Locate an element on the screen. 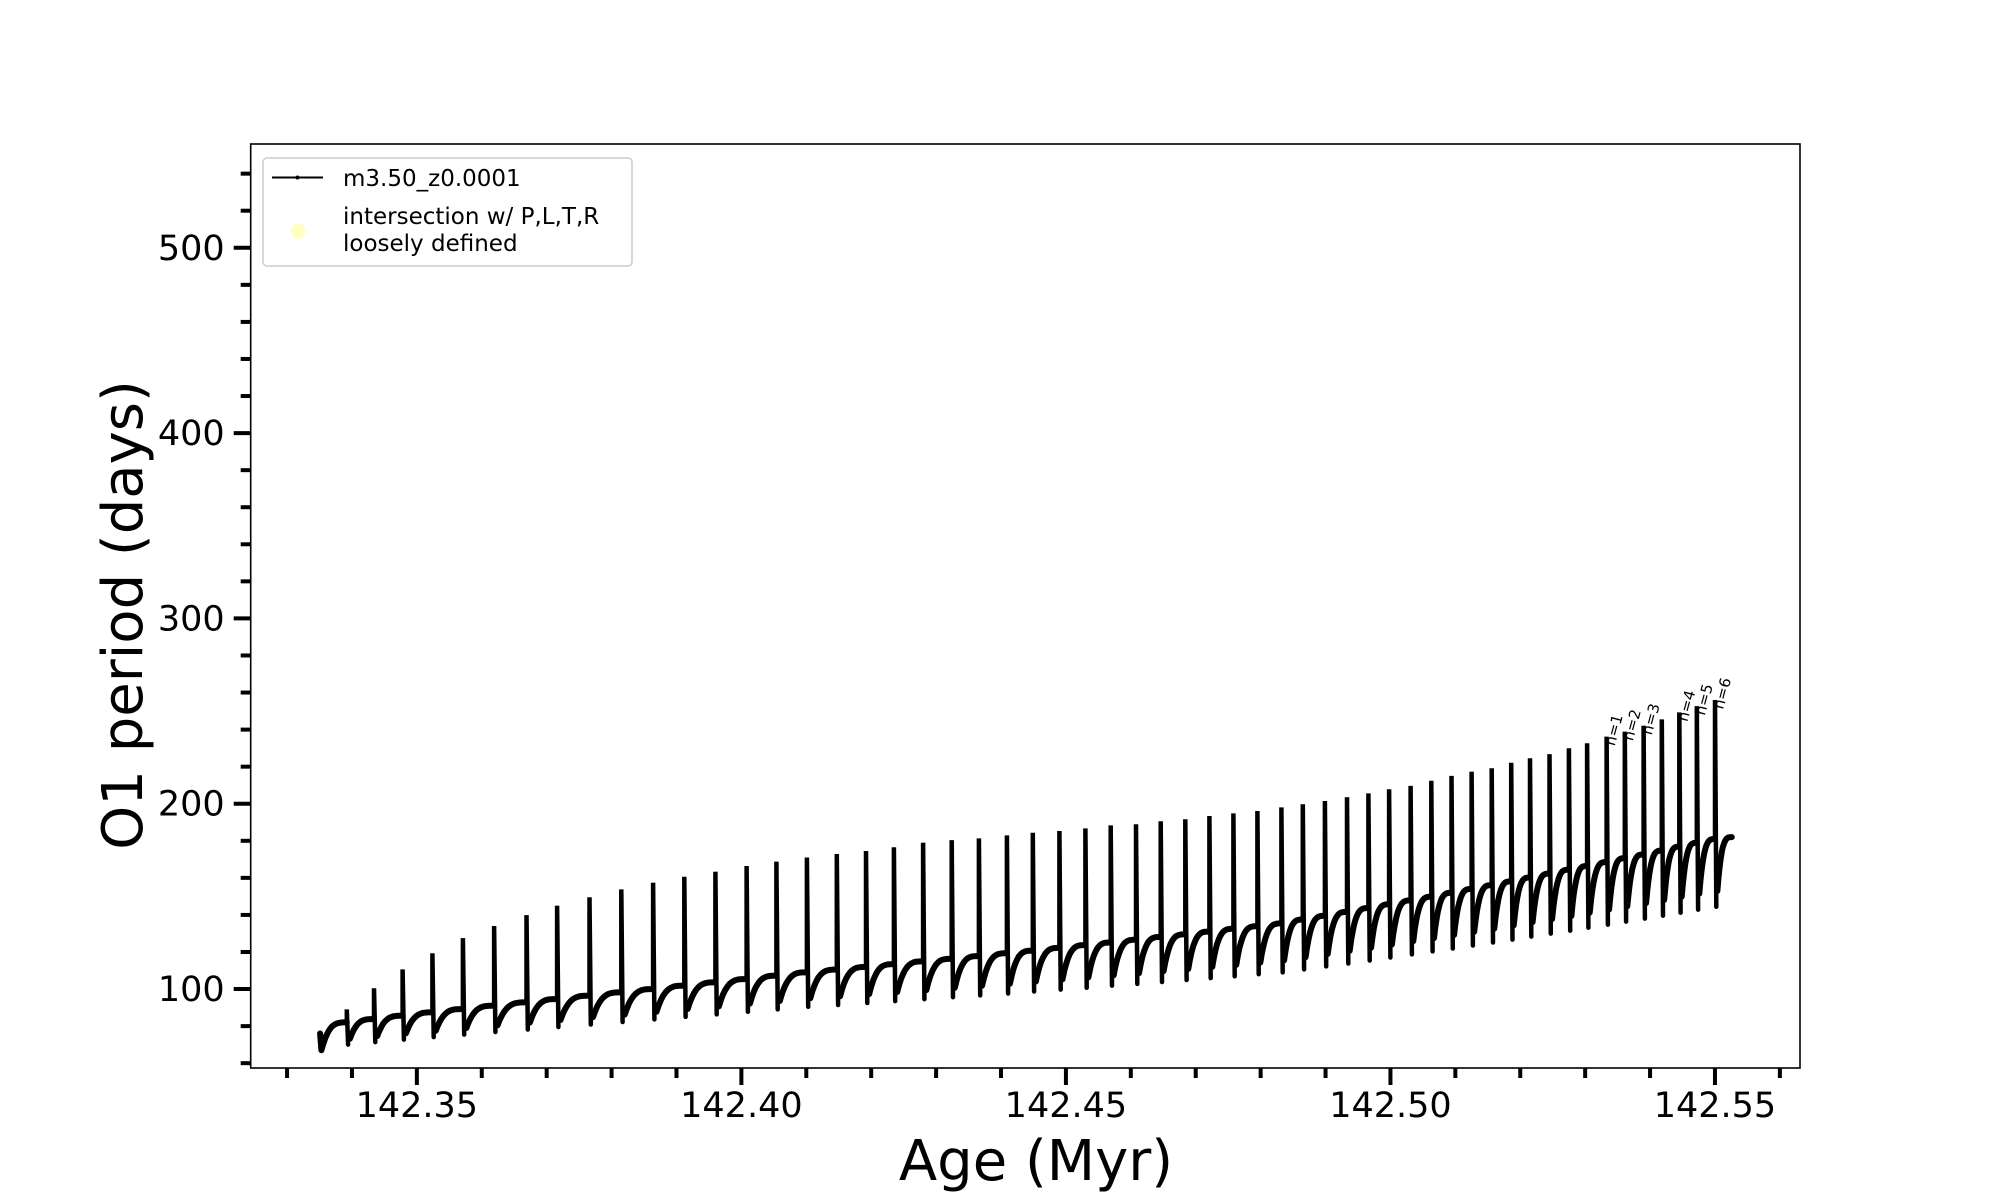  legend-label-intersection-line2: loosely defined is located at coordinates (430, 244).